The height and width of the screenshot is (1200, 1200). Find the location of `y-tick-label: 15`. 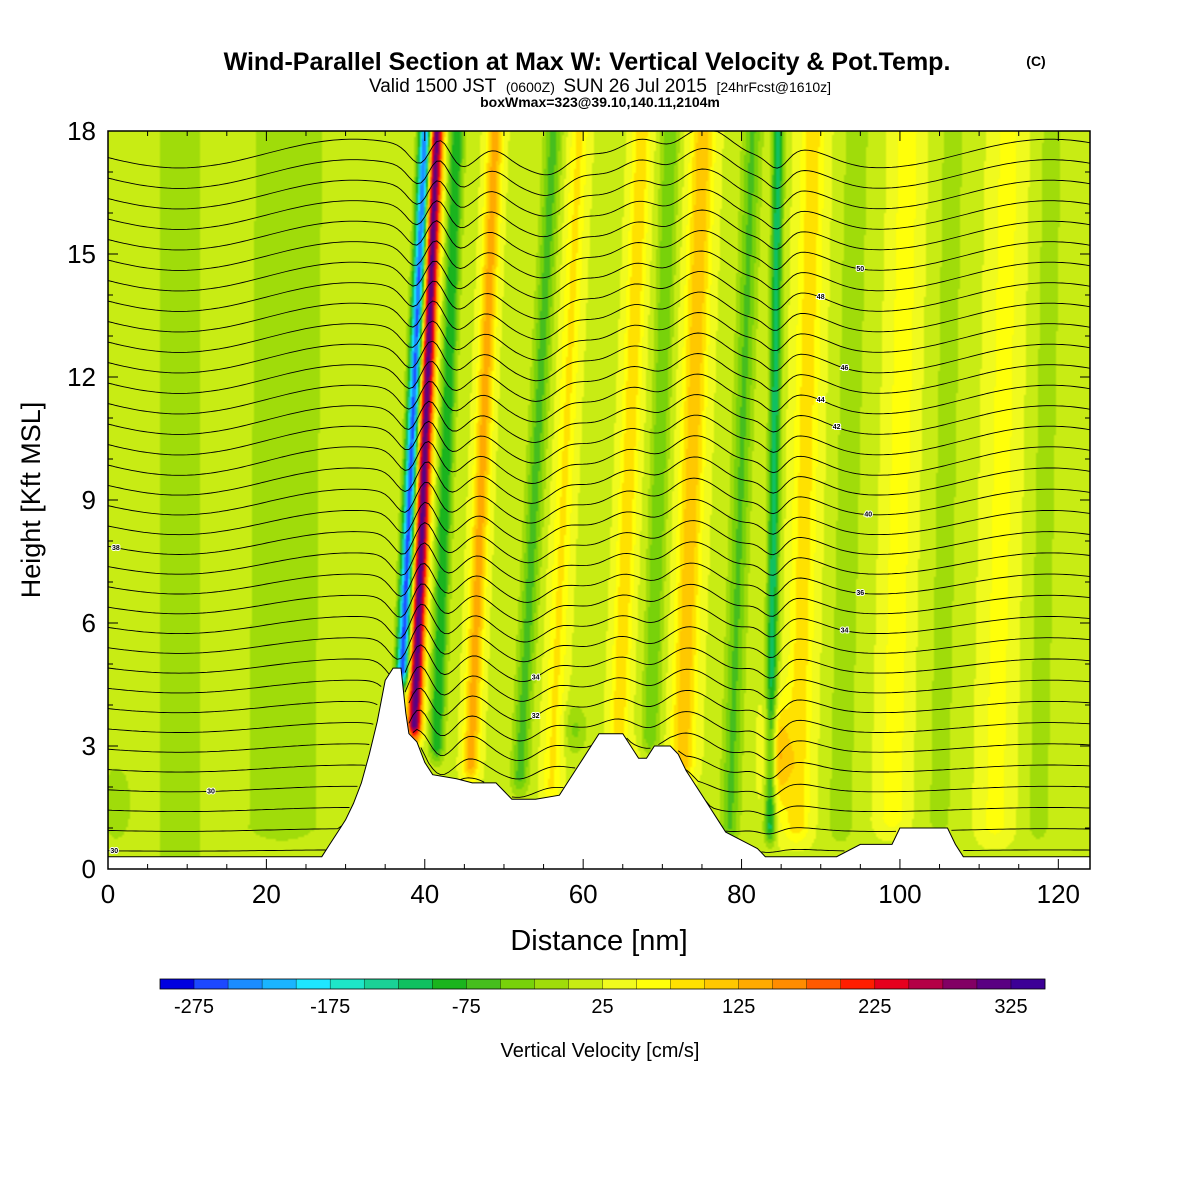

y-tick-label: 15 is located at coordinates (81, 254).